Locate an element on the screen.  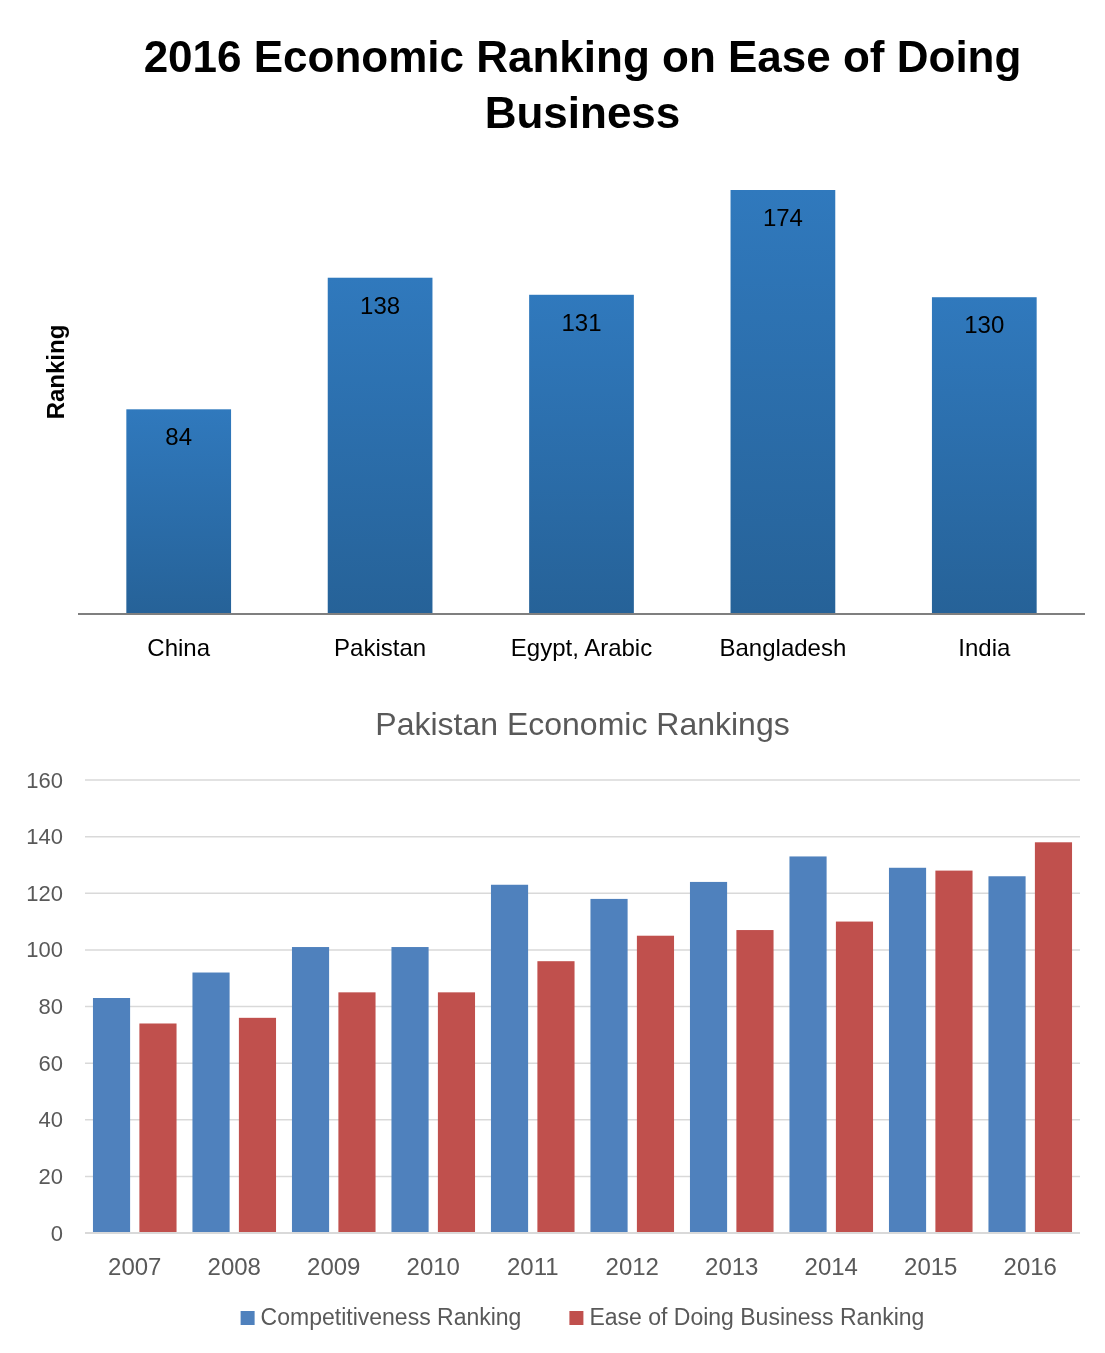
data-label: 174 is located at coordinates (782, 217).